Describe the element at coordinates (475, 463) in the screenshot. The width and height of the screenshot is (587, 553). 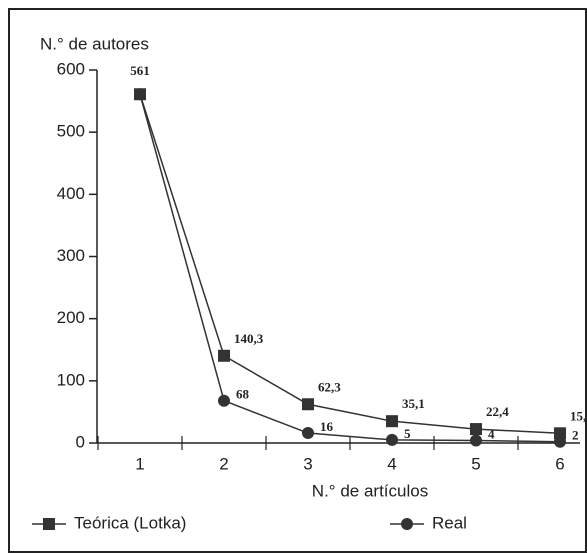
I see `x-tick-label: 5` at that location.